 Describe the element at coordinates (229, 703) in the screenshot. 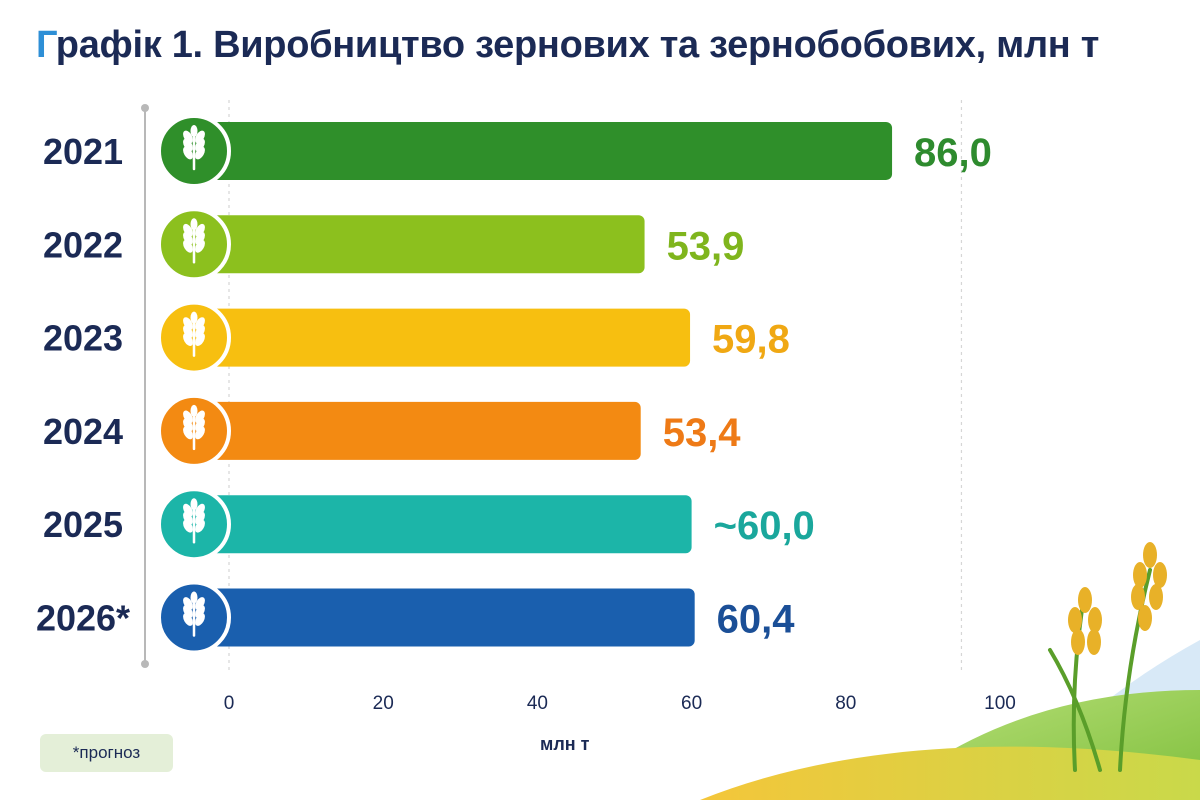

I see `x-tick-label: 0` at that location.